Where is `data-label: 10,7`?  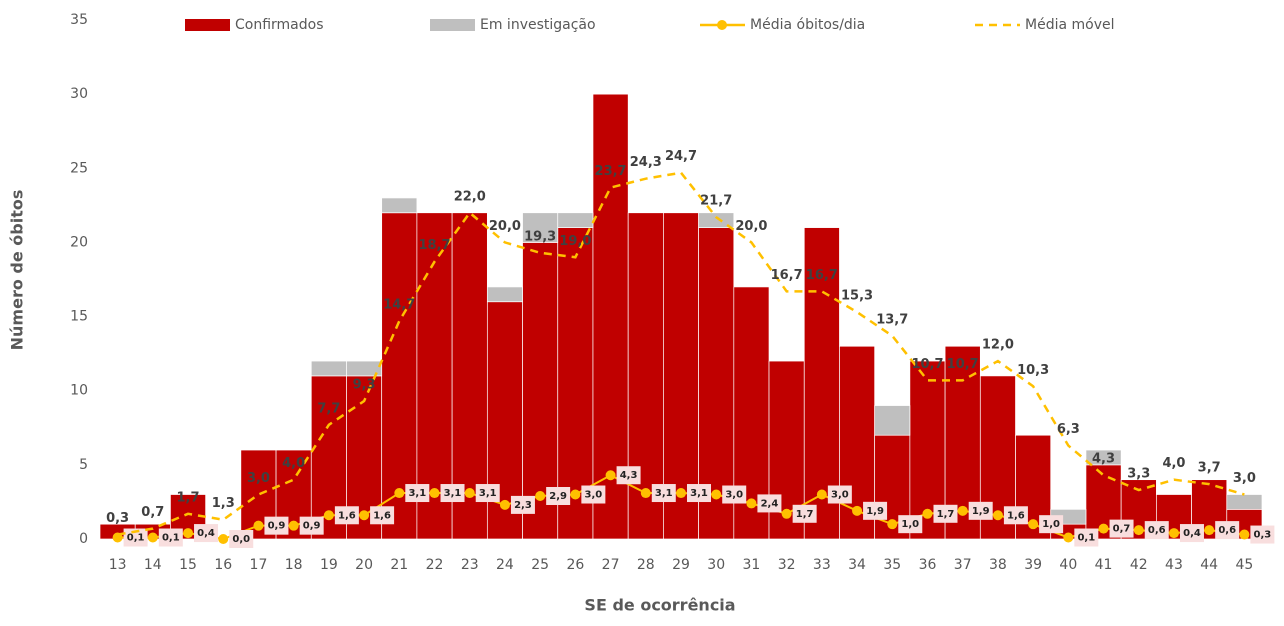
data-label: 10,7 is located at coordinates (927, 364).